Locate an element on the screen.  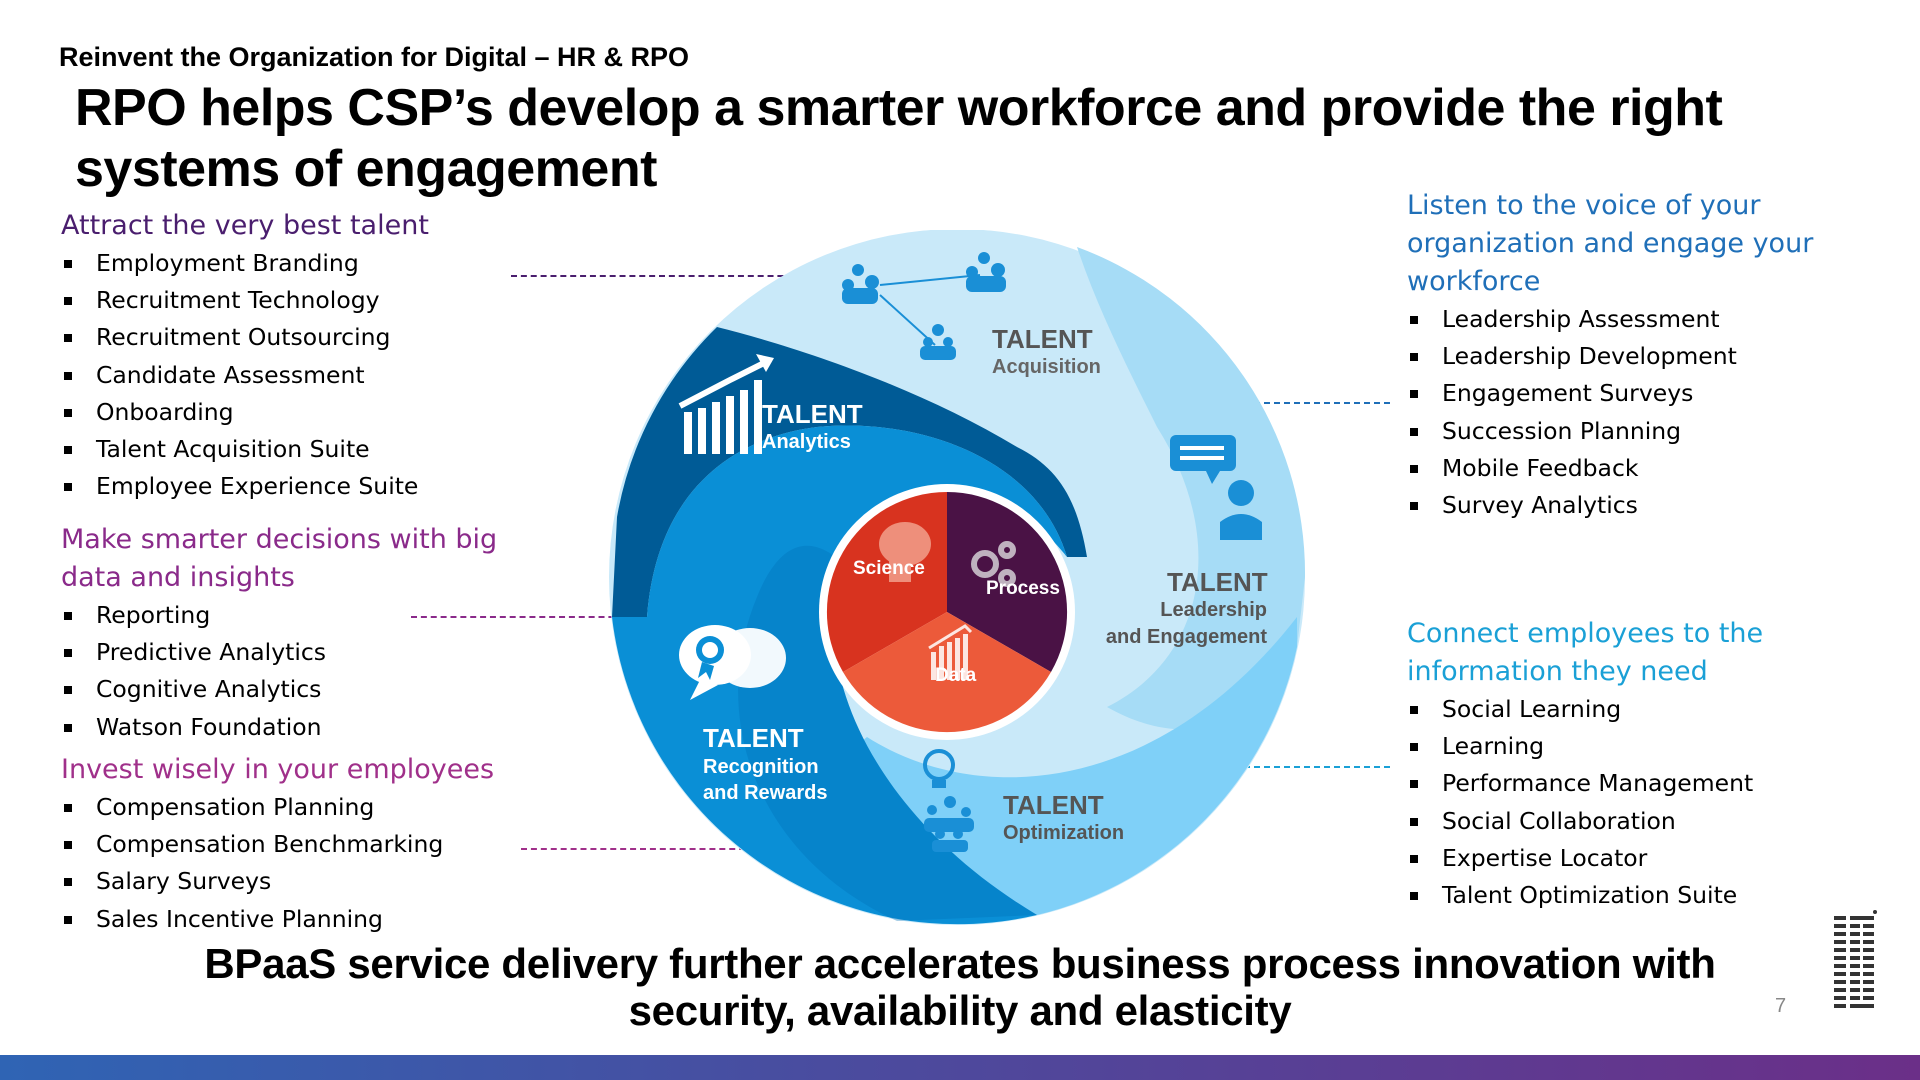
people-network-icon is located at coordinates (924, 306).